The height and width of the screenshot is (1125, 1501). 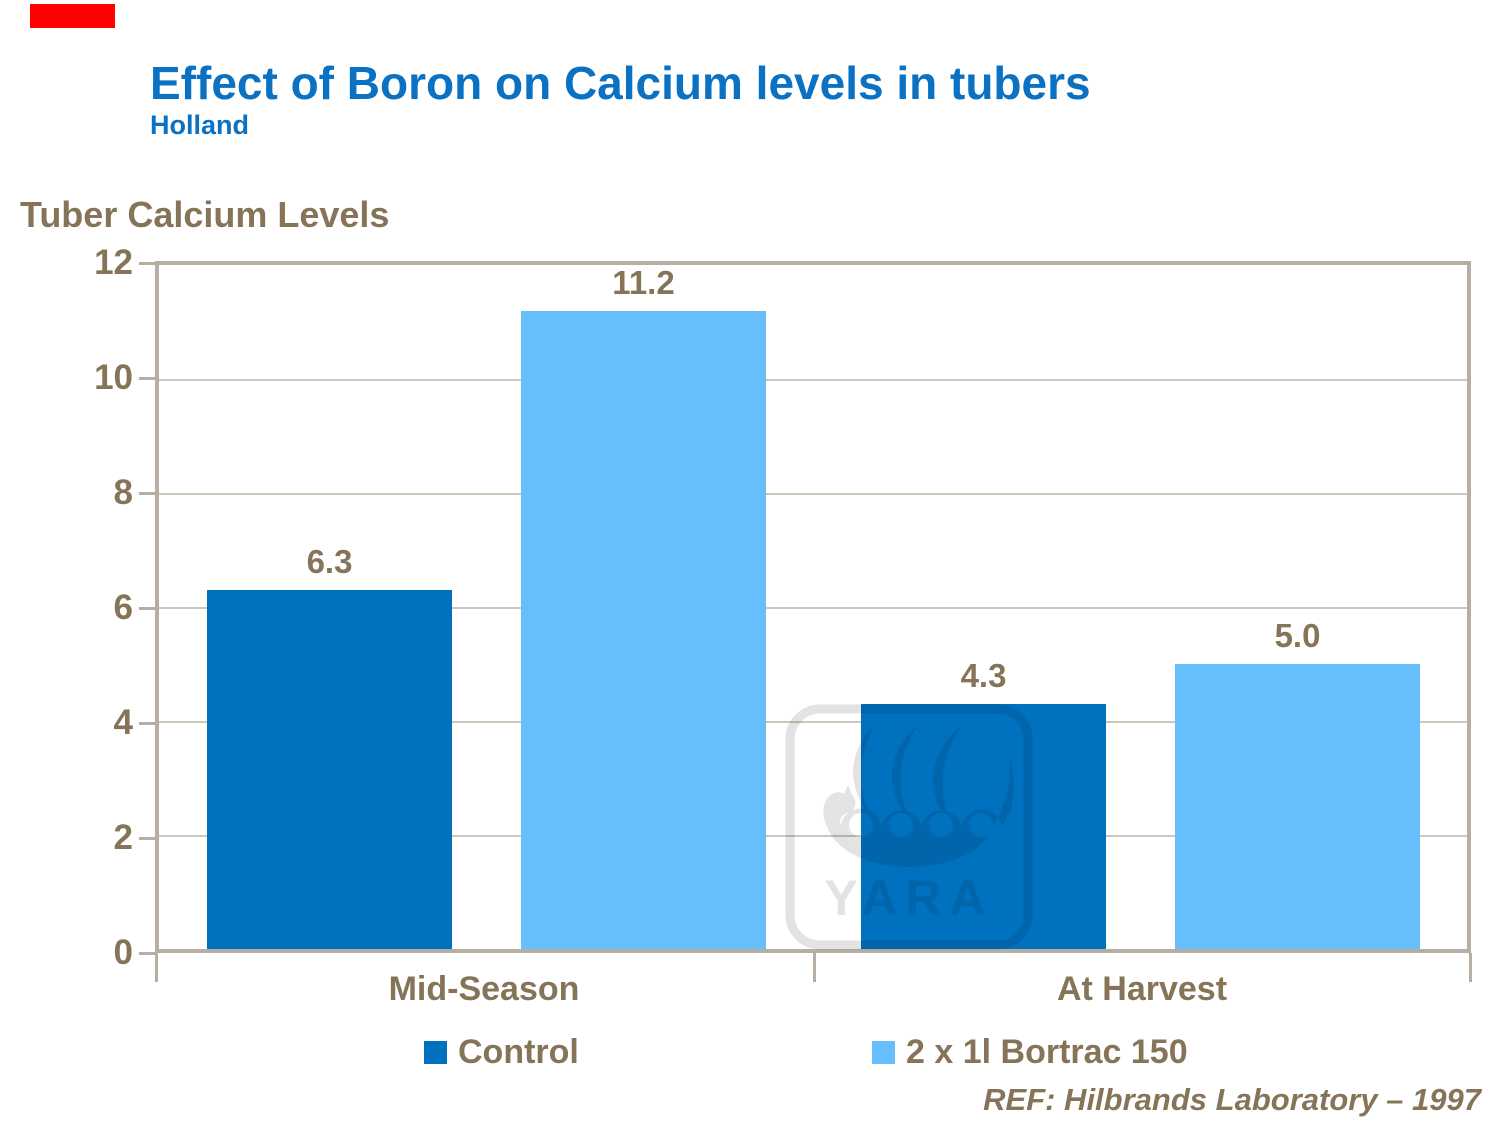 I want to click on y-tick-label: 2, so click(x=123, y=837).